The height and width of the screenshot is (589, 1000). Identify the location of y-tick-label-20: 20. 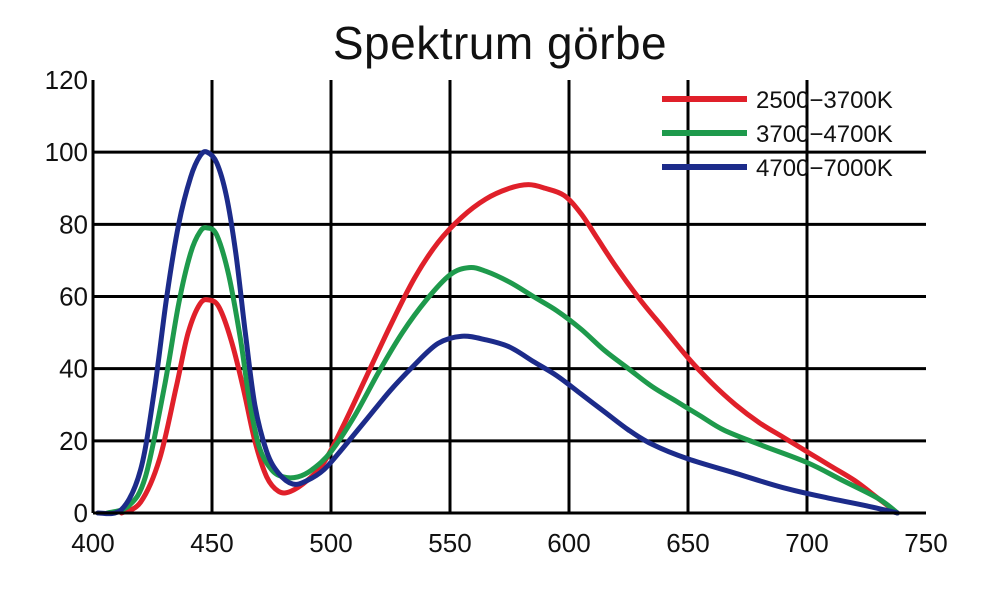
(73, 441).